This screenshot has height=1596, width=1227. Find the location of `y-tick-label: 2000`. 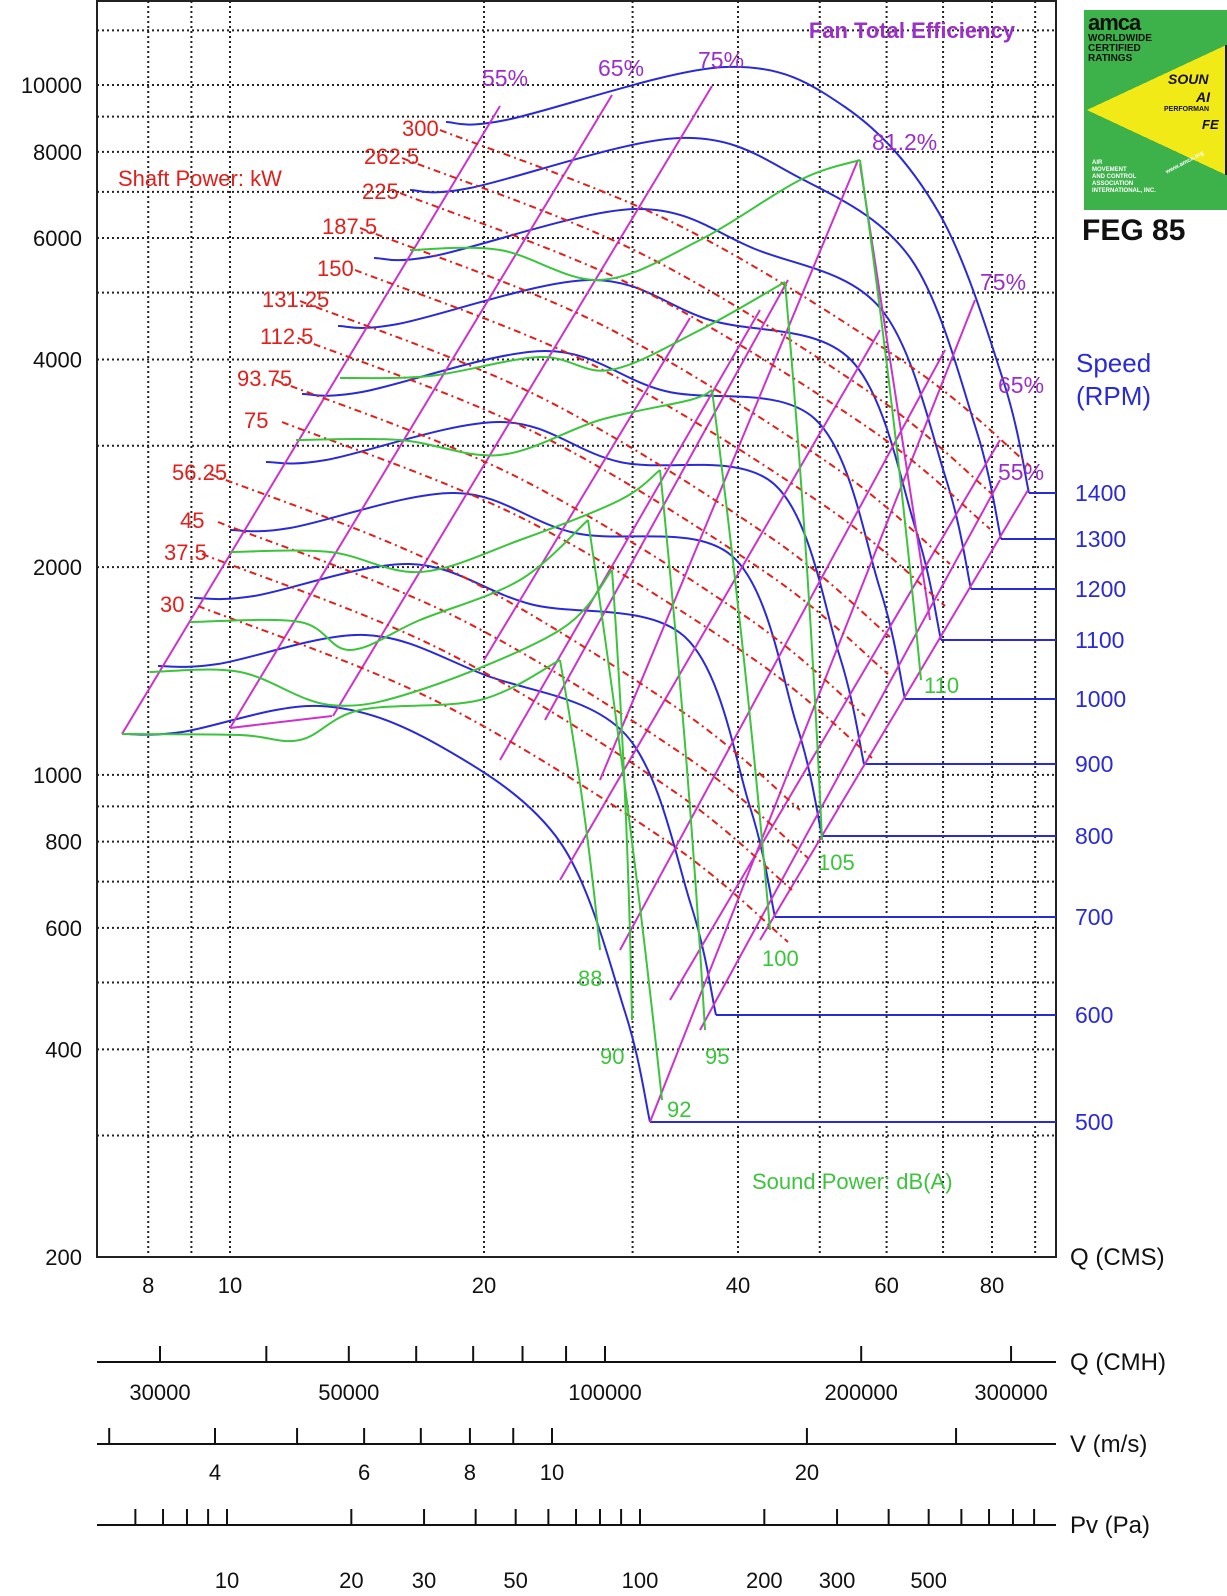

y-tick-label: 2000 is located at coordinates (57, 567).